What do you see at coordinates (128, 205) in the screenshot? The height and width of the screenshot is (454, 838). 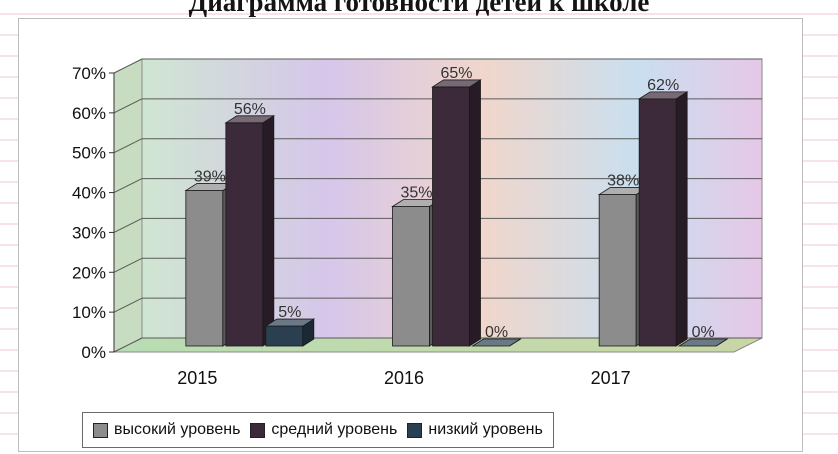 I see `side-wall` at bounding box center [128, 205].